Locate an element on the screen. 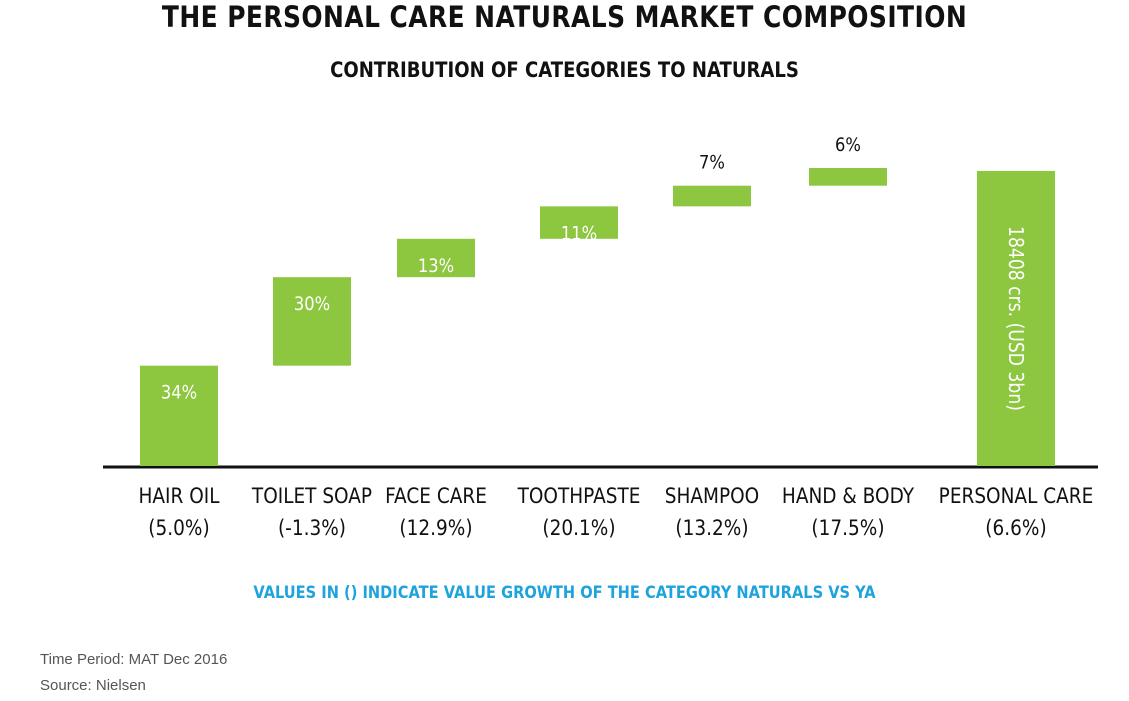 The height and width of the screenshot is (701, 1129). category-growth: (5.0%) is located at coordinates (179, 528).